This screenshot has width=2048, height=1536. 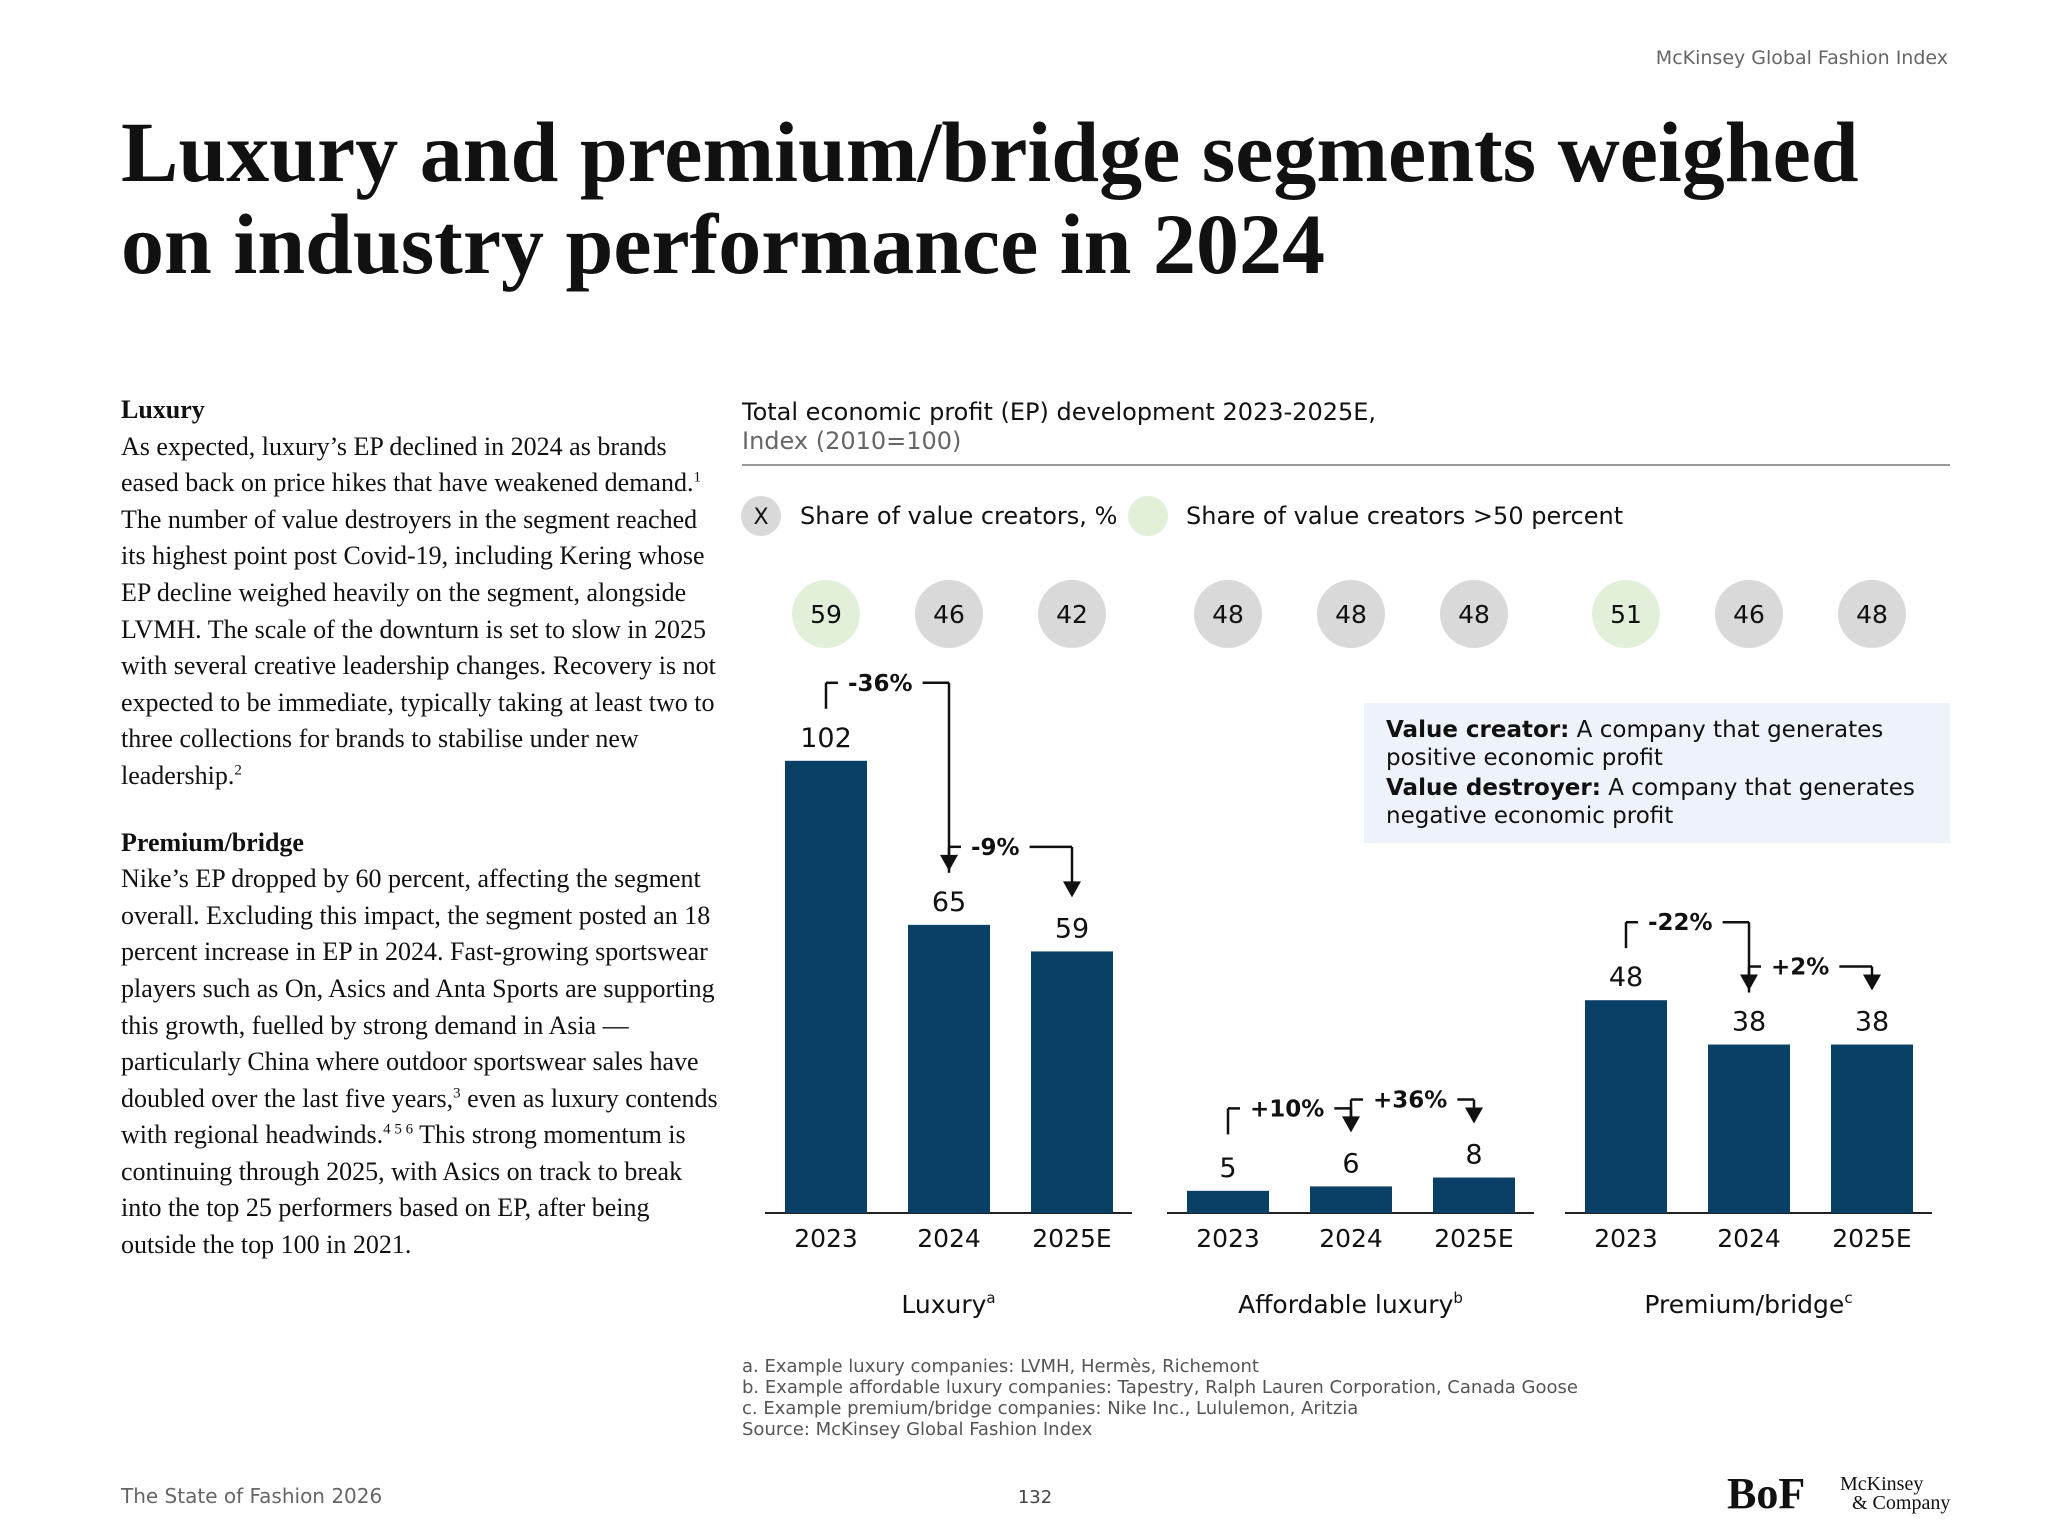 I want to click on title-line: on industry performance in 2024, so click(x=723, y=244).